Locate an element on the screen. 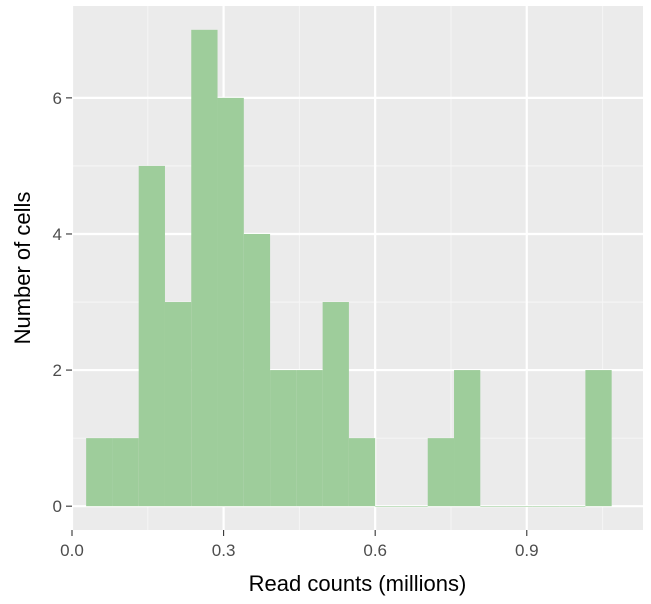 The image size is (651, 604). y-axis-title: Number of cells is located at coordinates (22, 268).